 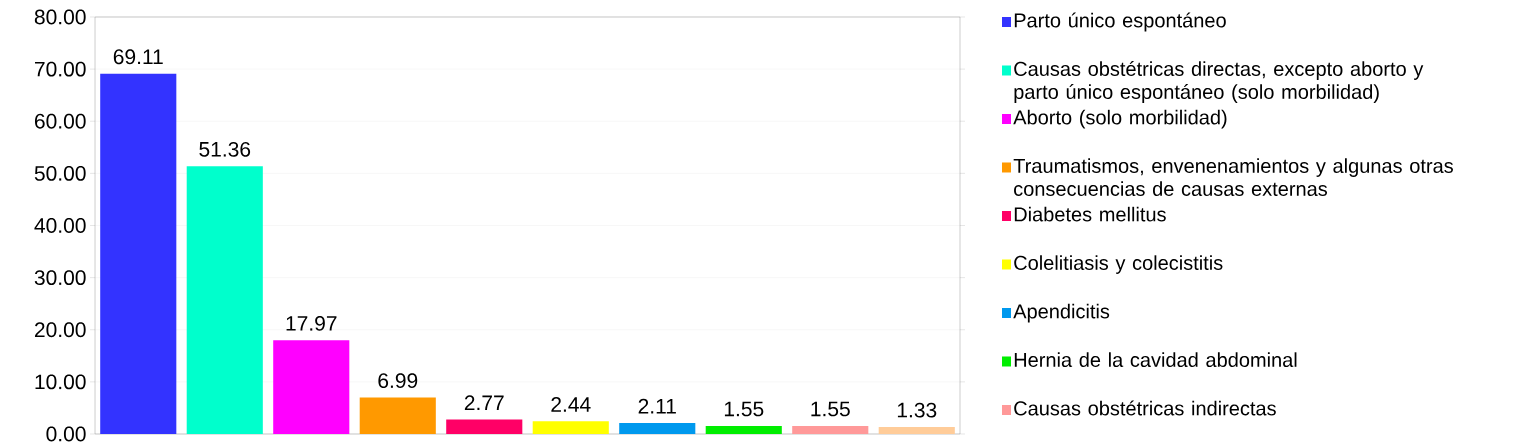 I want to click on legend-label: Hernia de la cavidad abdominal, so click(x=1155, y=359).